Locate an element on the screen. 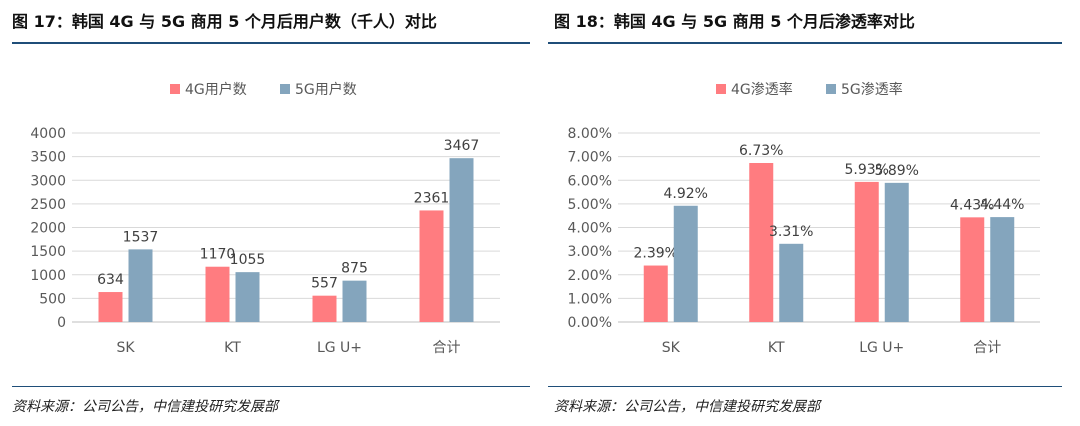 The width and height of the screenshot is (1080, 426). data-label-4g: 6.73% is located at coordinates (761, 151).